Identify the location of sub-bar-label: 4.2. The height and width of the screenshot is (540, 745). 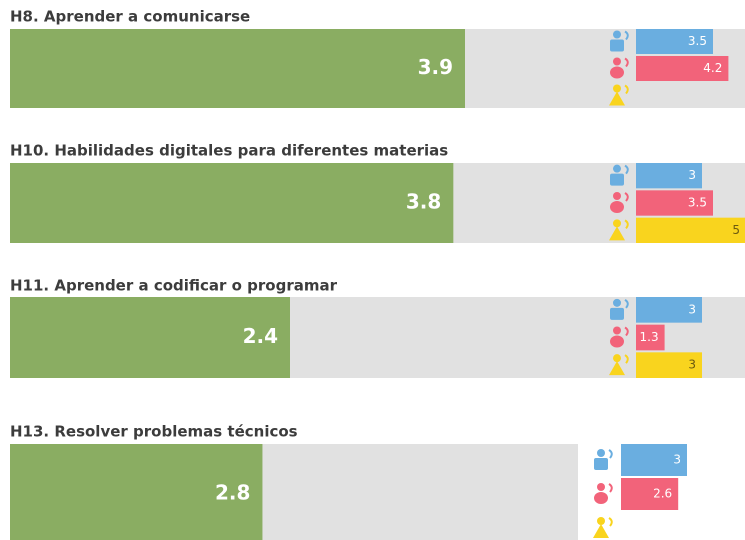
(712, 68).